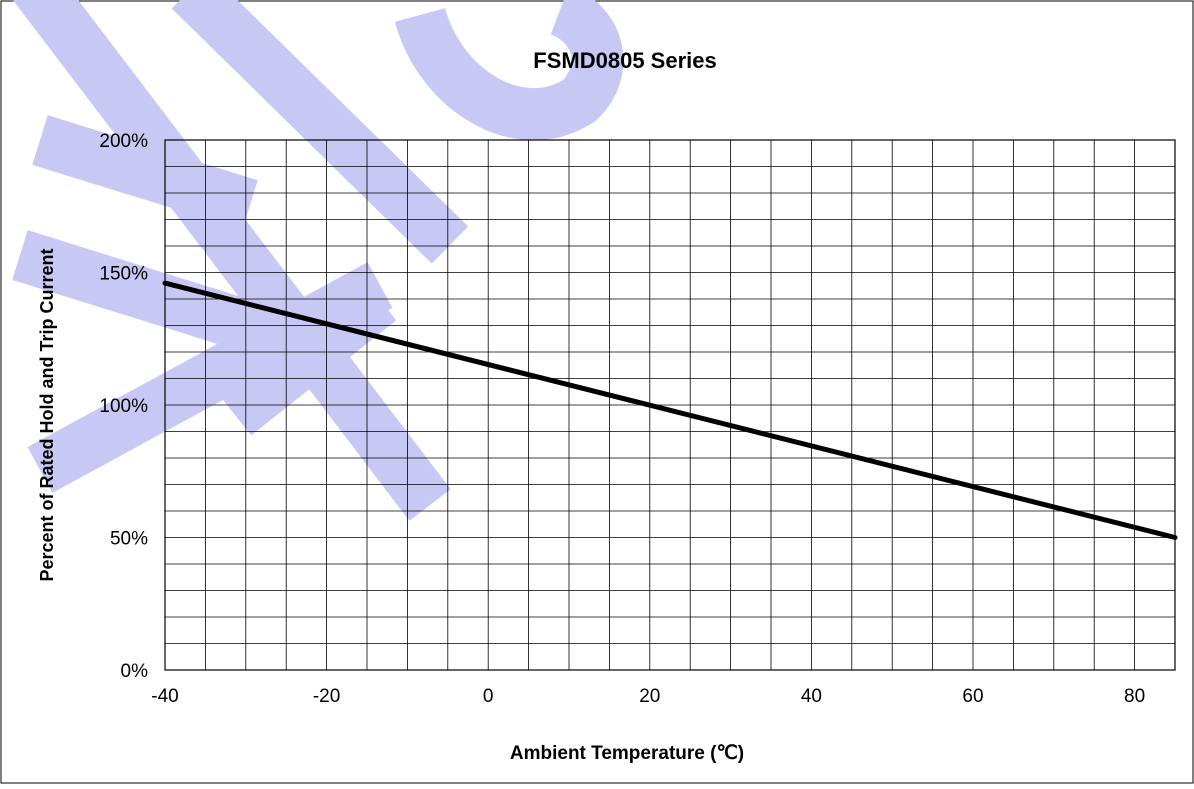  I want to click on y-tick-label: 0%, so click(135, 671).